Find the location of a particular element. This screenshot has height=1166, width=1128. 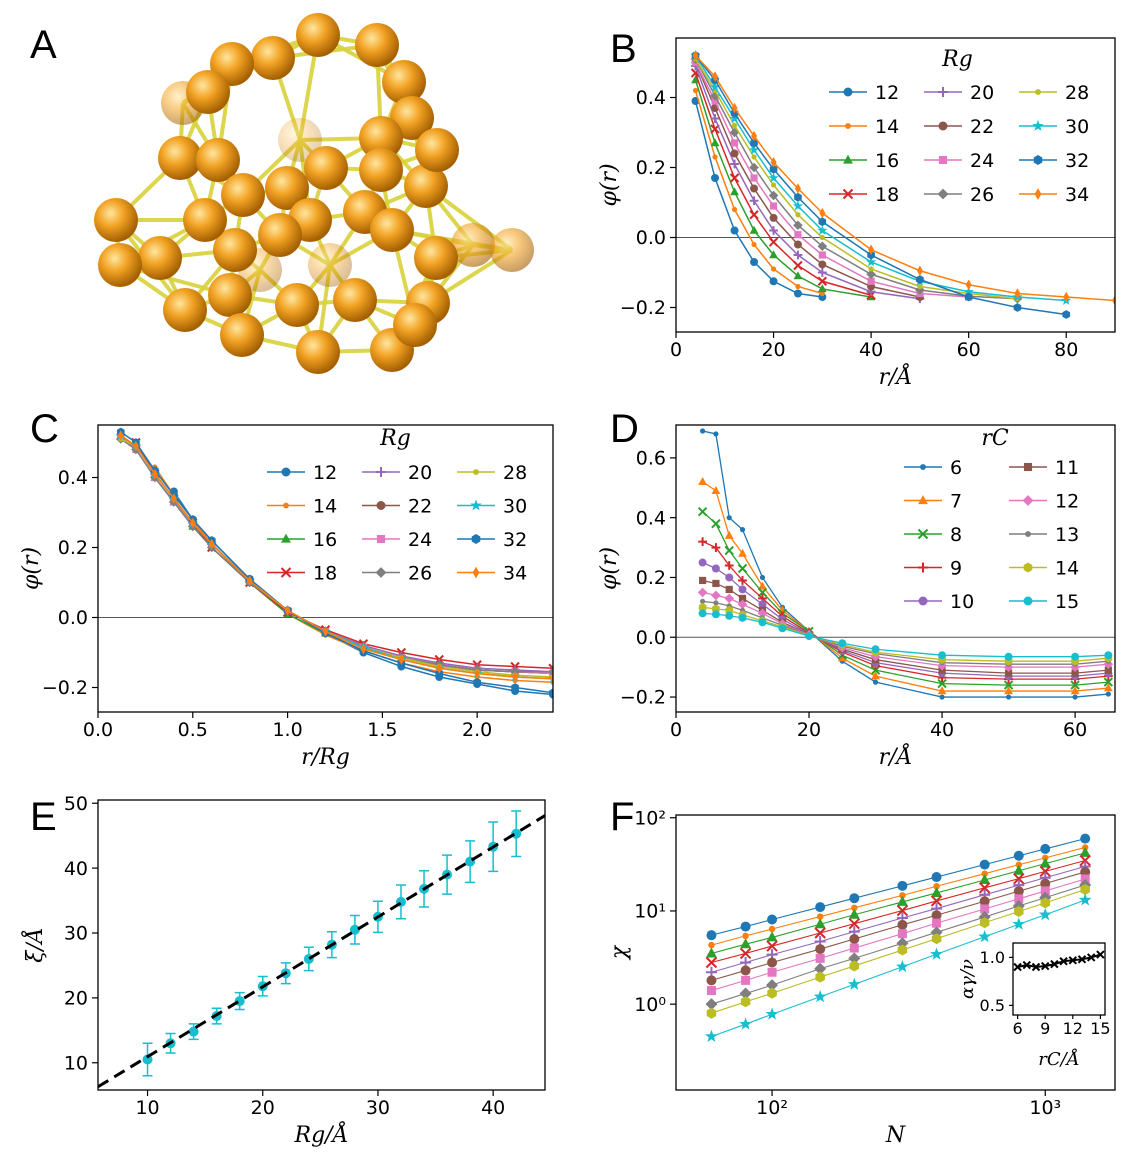

y-tick-label: 0.0 is located at coordinates (651, 638).